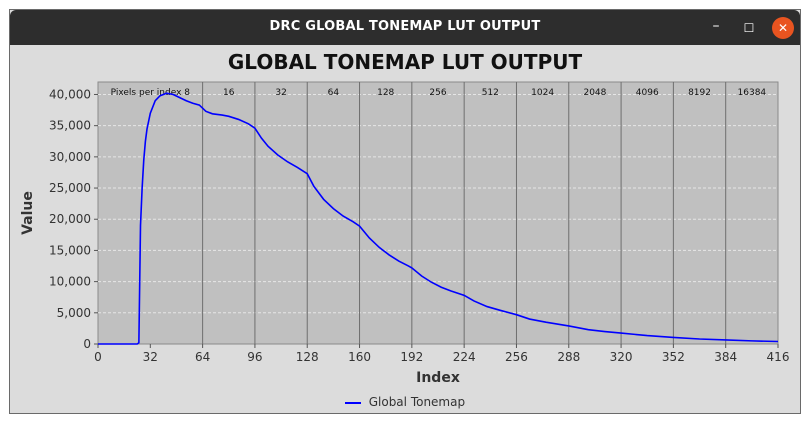 The image size is (810, 425). What do you see at coordinates (74, 313) in the screenshot?
I see `y-tick-label: 5,000` at bounding box center [74, 313].